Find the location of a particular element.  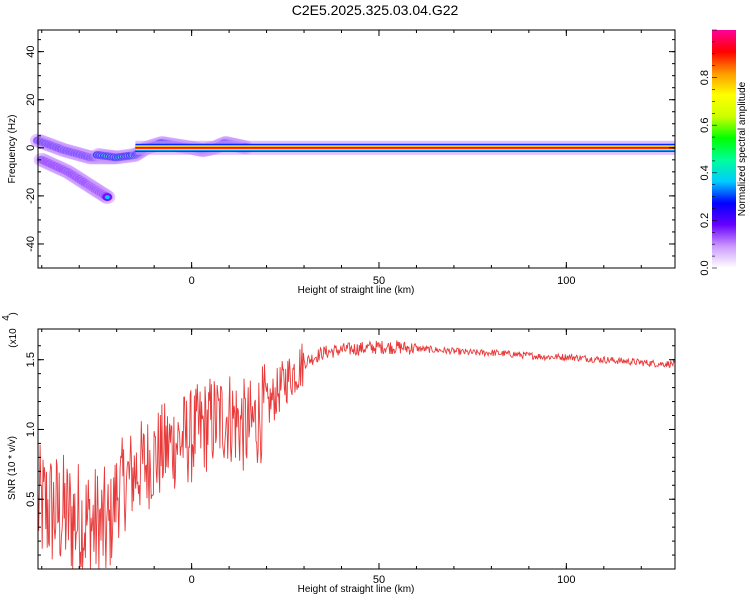

y-tick-label: 0 is located at coordinates (31, 148).